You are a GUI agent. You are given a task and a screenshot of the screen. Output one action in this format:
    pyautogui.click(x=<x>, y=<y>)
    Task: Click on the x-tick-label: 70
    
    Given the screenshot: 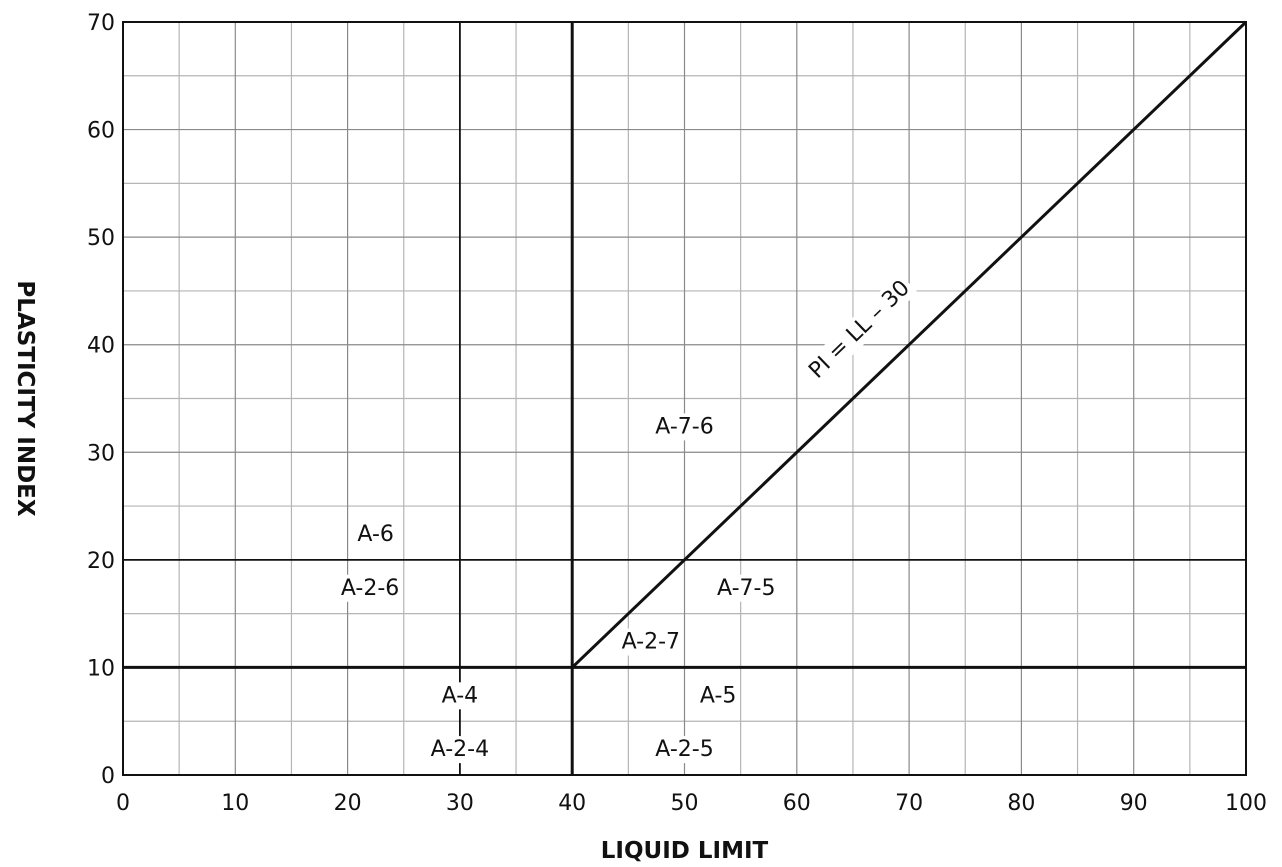 What is the action you would take?
    pyautogui.click(x=909, y=803)
    